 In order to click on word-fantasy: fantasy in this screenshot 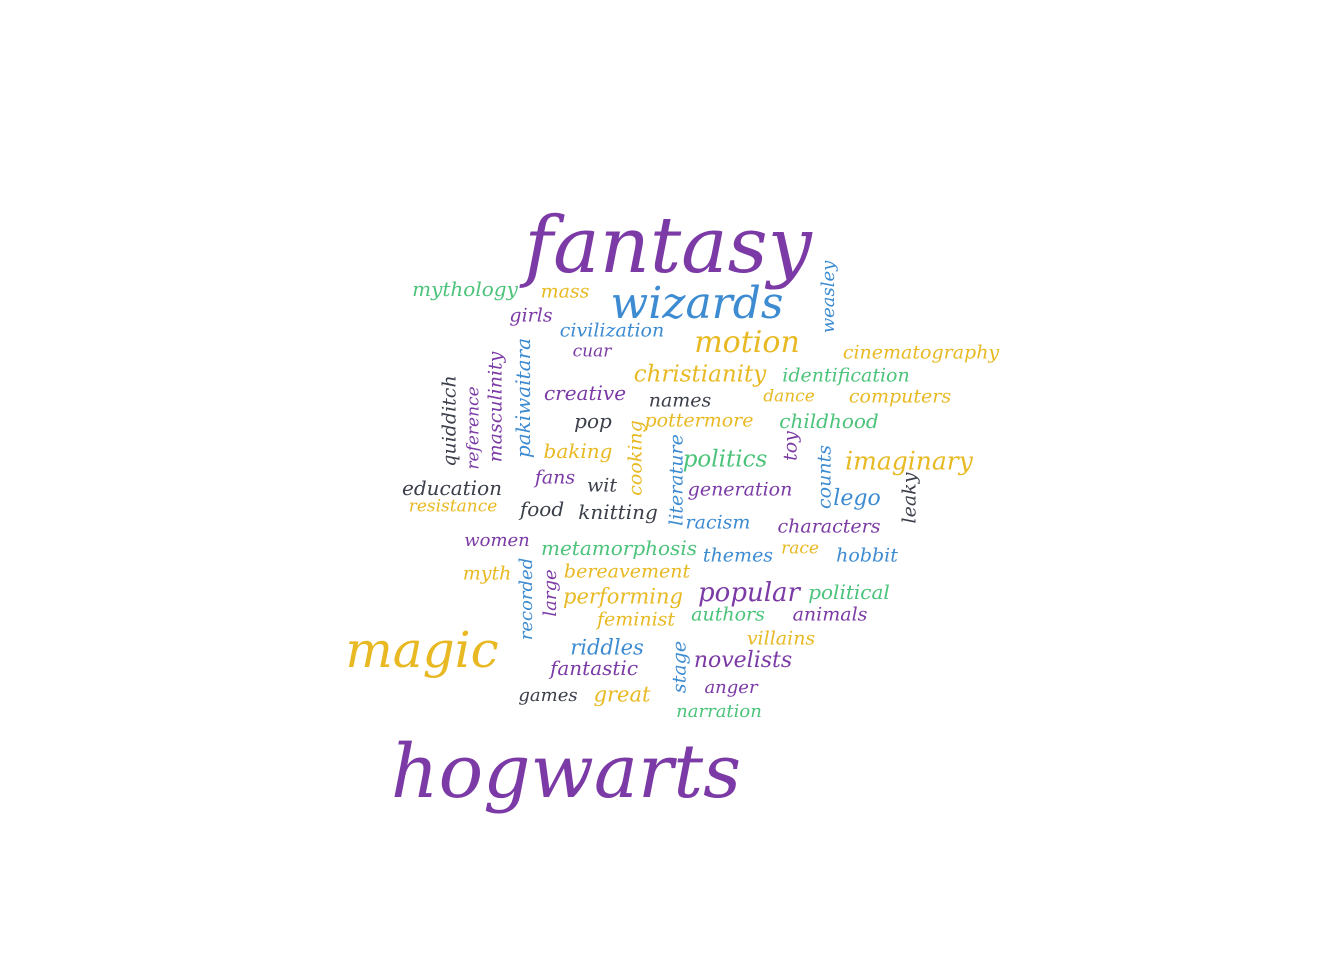, I will do `click(668, 246)`.